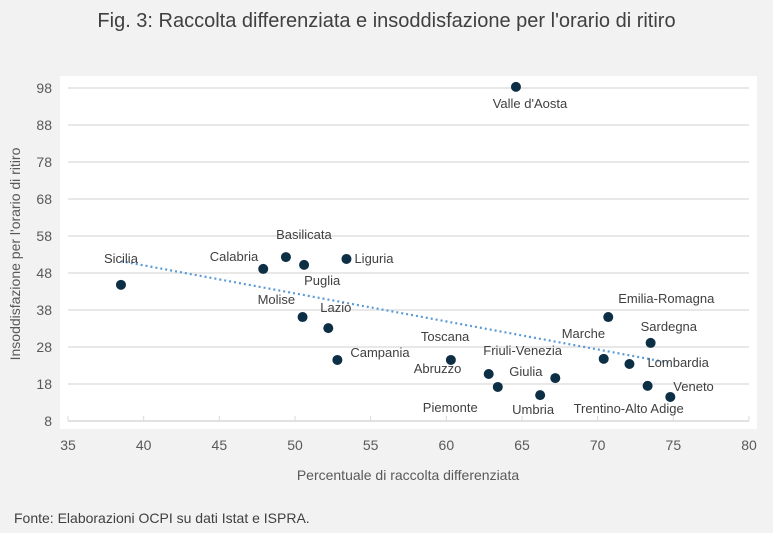  I want to click on data-label: Abruzzo, so click(438, 368).